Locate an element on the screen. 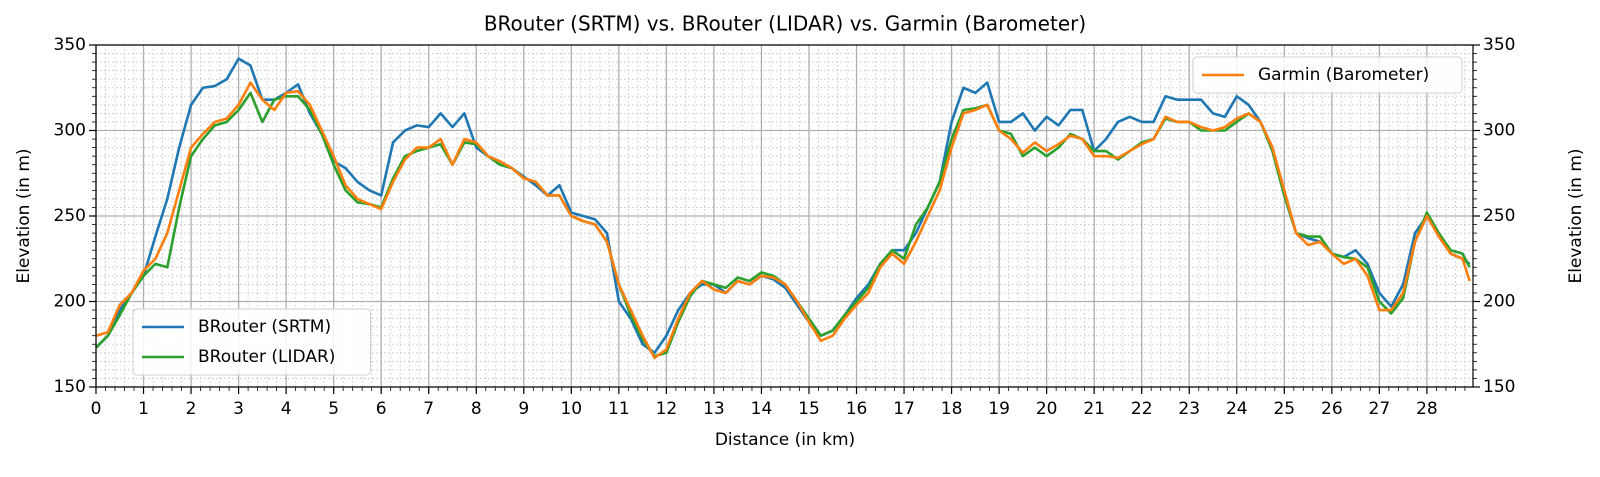 The width and height of the screenshot is (1600, 477). x-tick-label: 10 is located at coordinates (571, 409).